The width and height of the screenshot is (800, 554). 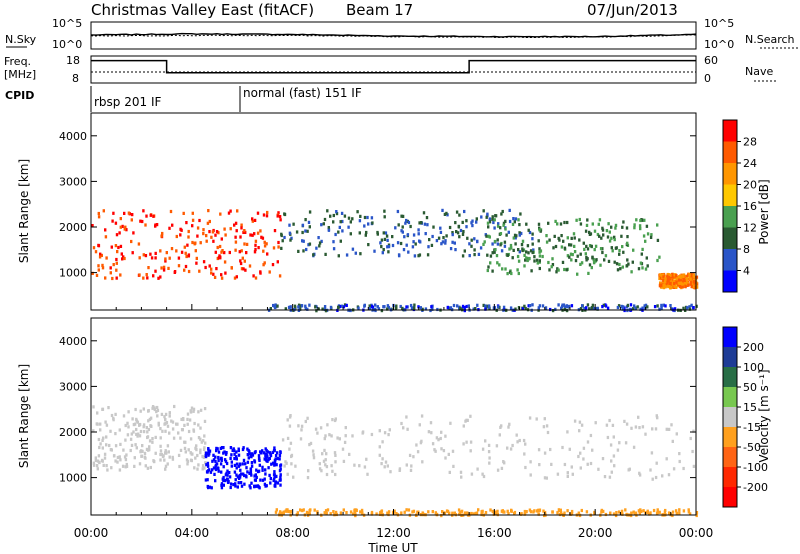 What do you see at coordinates (750, 206) in the screenshot?
I see `colorbar-tick-label: 16` at bounding box center [750, 206].